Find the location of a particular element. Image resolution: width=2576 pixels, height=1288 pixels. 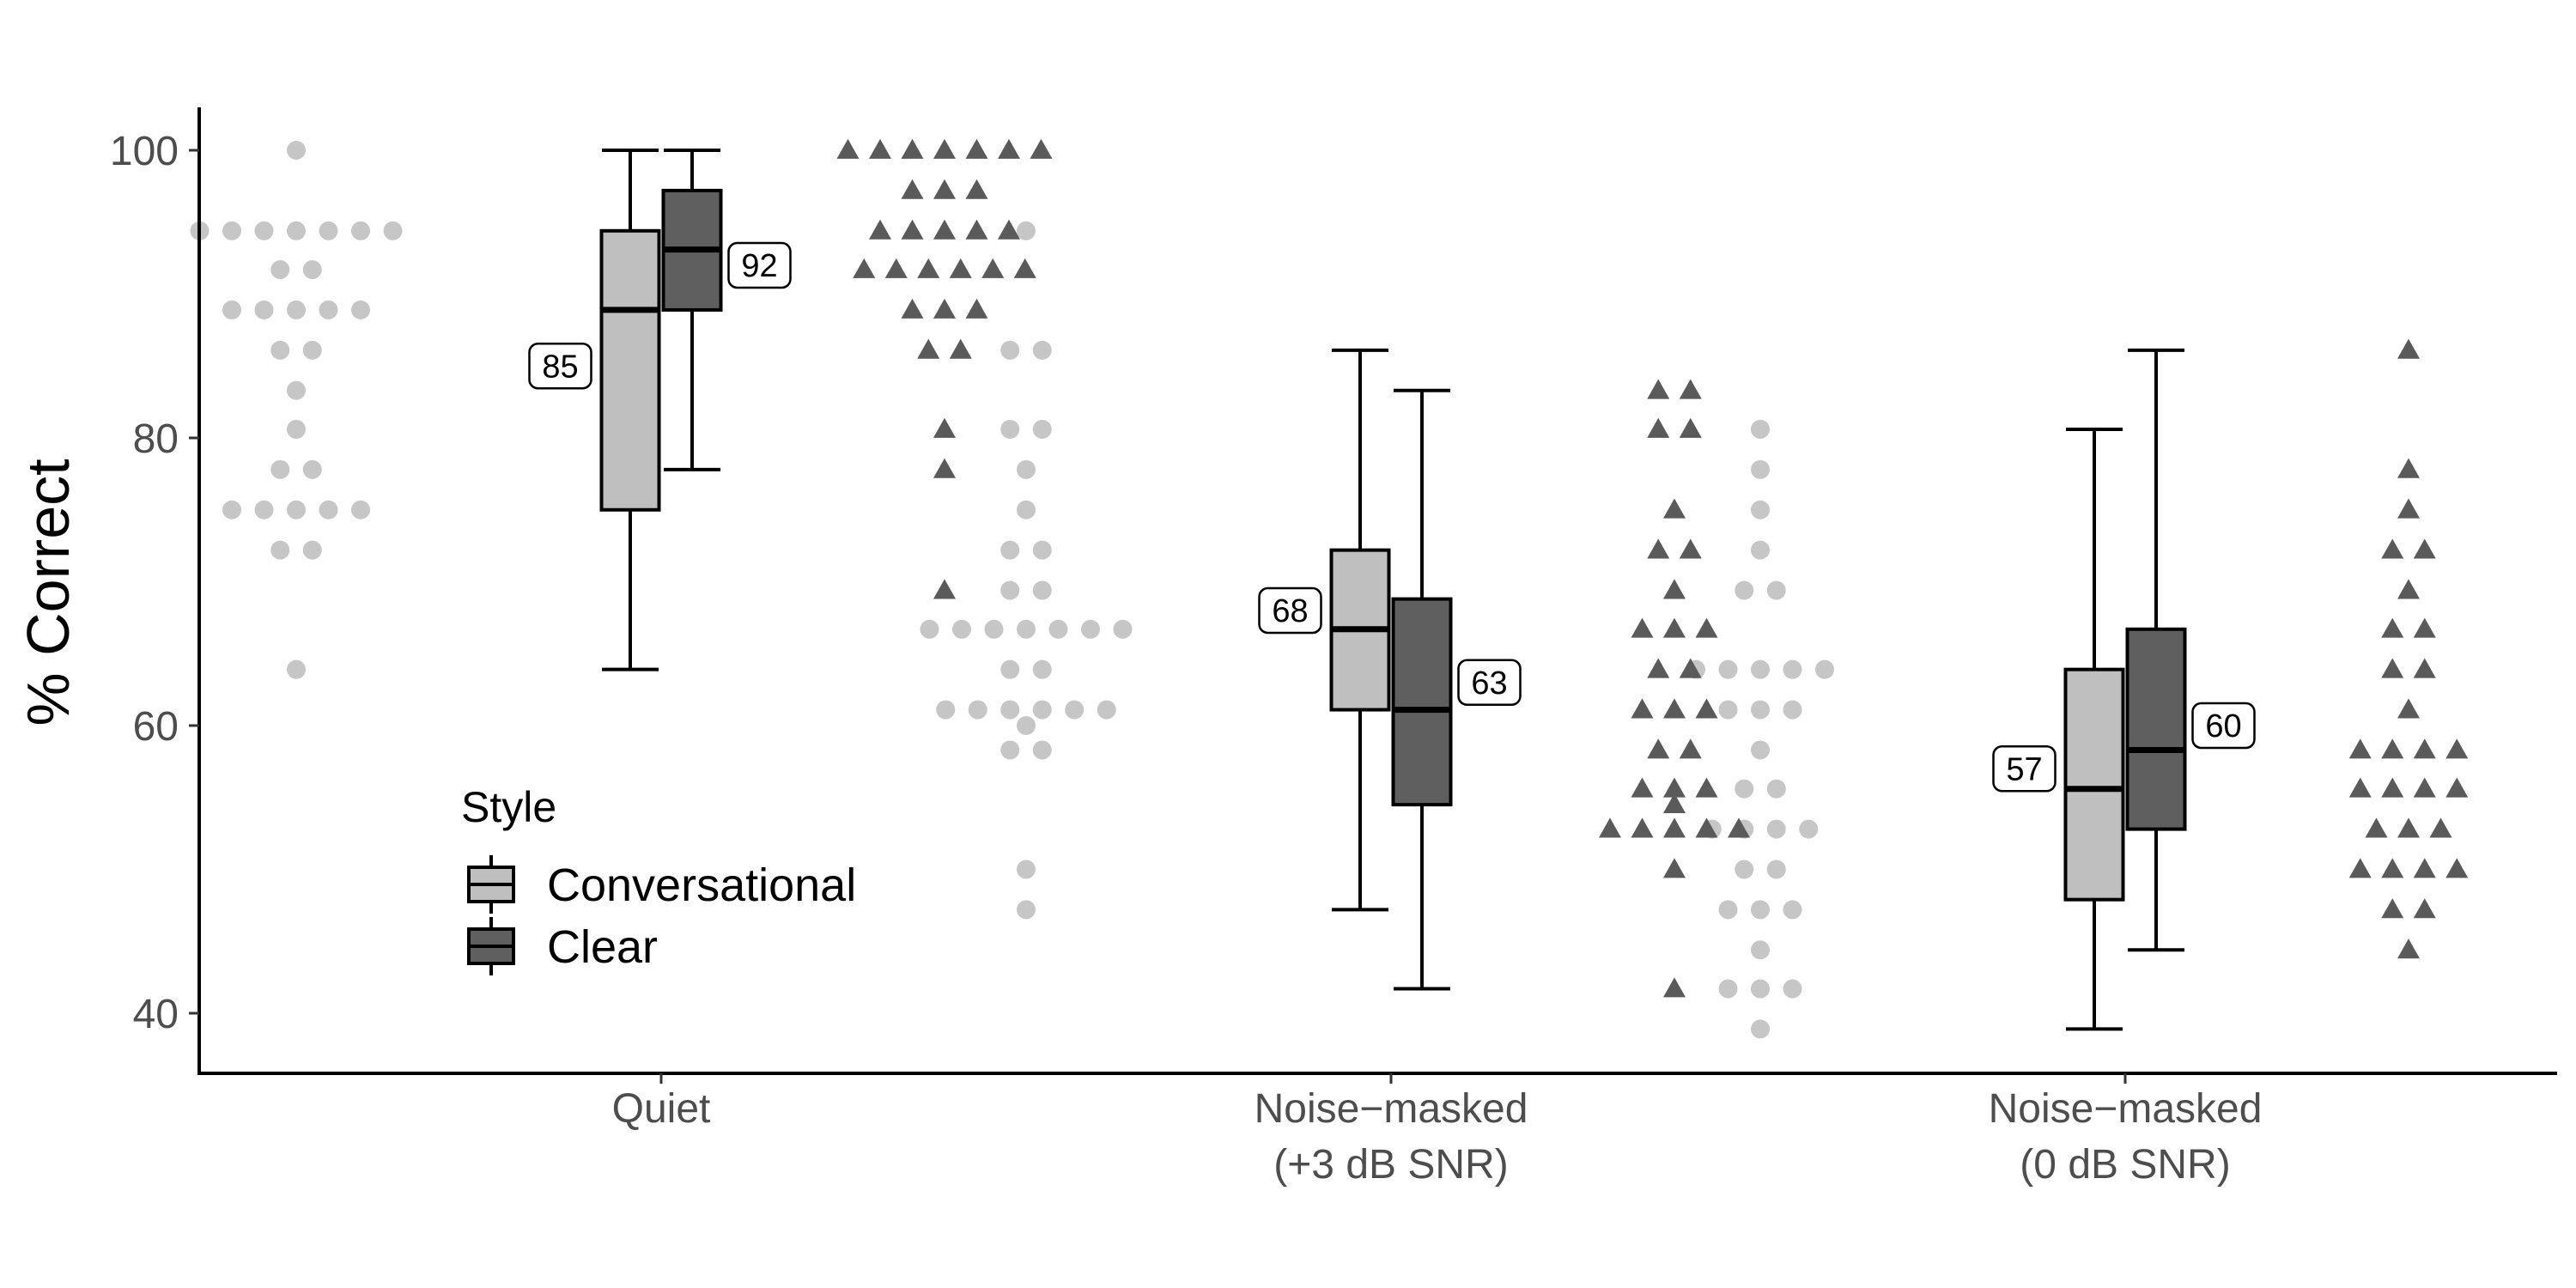

legend: Style Conversational Clear is located at coordinates (658, 879).